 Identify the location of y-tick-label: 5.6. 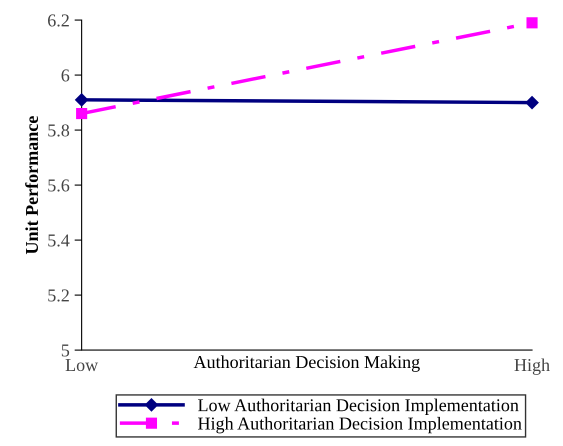
(59, 185).